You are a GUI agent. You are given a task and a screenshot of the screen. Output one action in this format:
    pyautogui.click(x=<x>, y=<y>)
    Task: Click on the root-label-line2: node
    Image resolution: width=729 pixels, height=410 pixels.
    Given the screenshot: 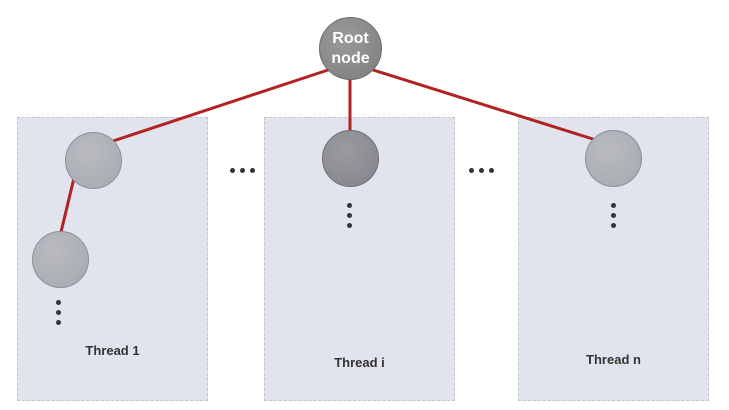 What is the action you would take?
    pyautogui.click(x=350, y=58)
    